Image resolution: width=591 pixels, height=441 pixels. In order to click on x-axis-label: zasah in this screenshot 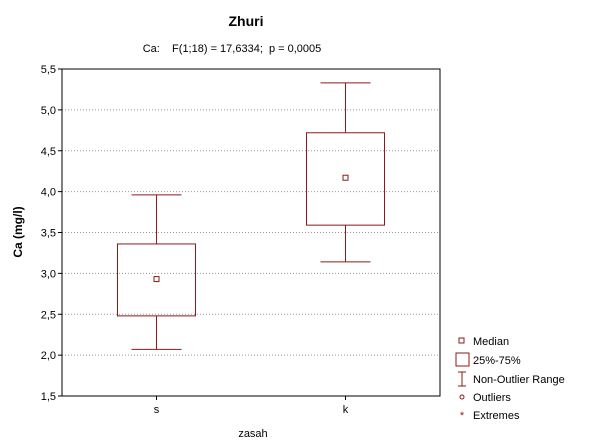, I will do `click(252, 434)`.